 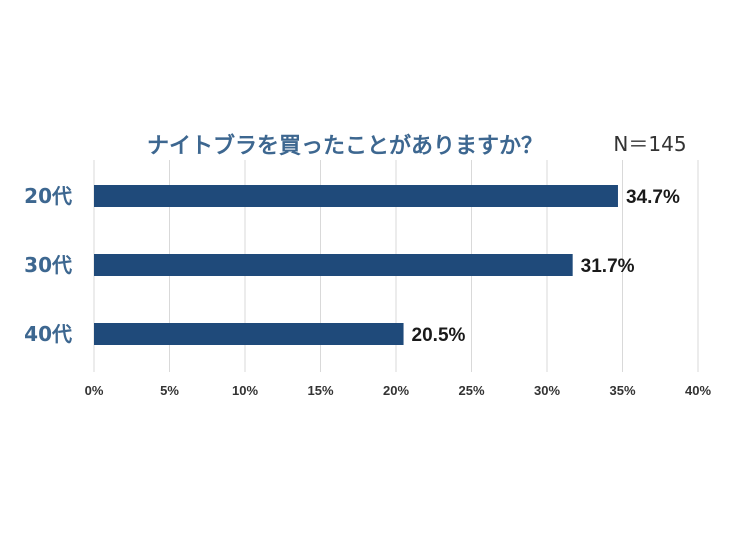 What do you see at coordinates (547, 390) in the screenshot?
I see `x-tick-label: 30%` at bounding box center [547, 390].